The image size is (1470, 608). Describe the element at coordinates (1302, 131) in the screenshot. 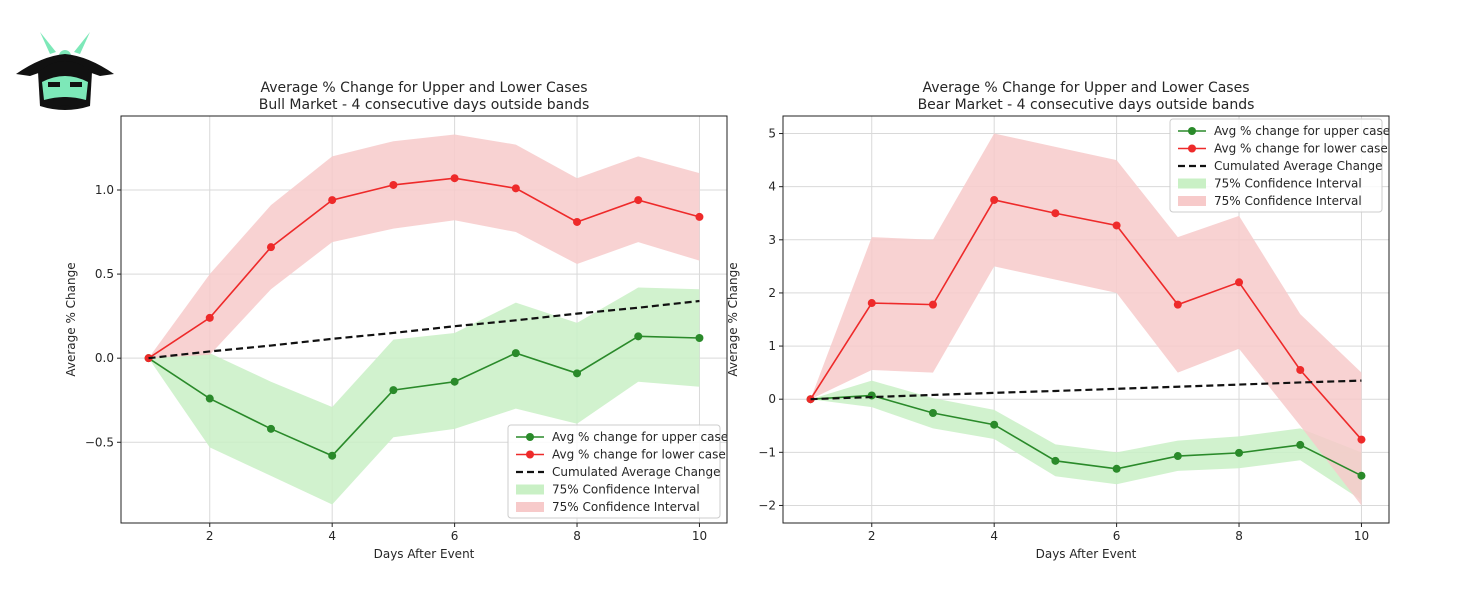

I see `chart-2-legend-label-0: Avg % change for upper case` at that location.